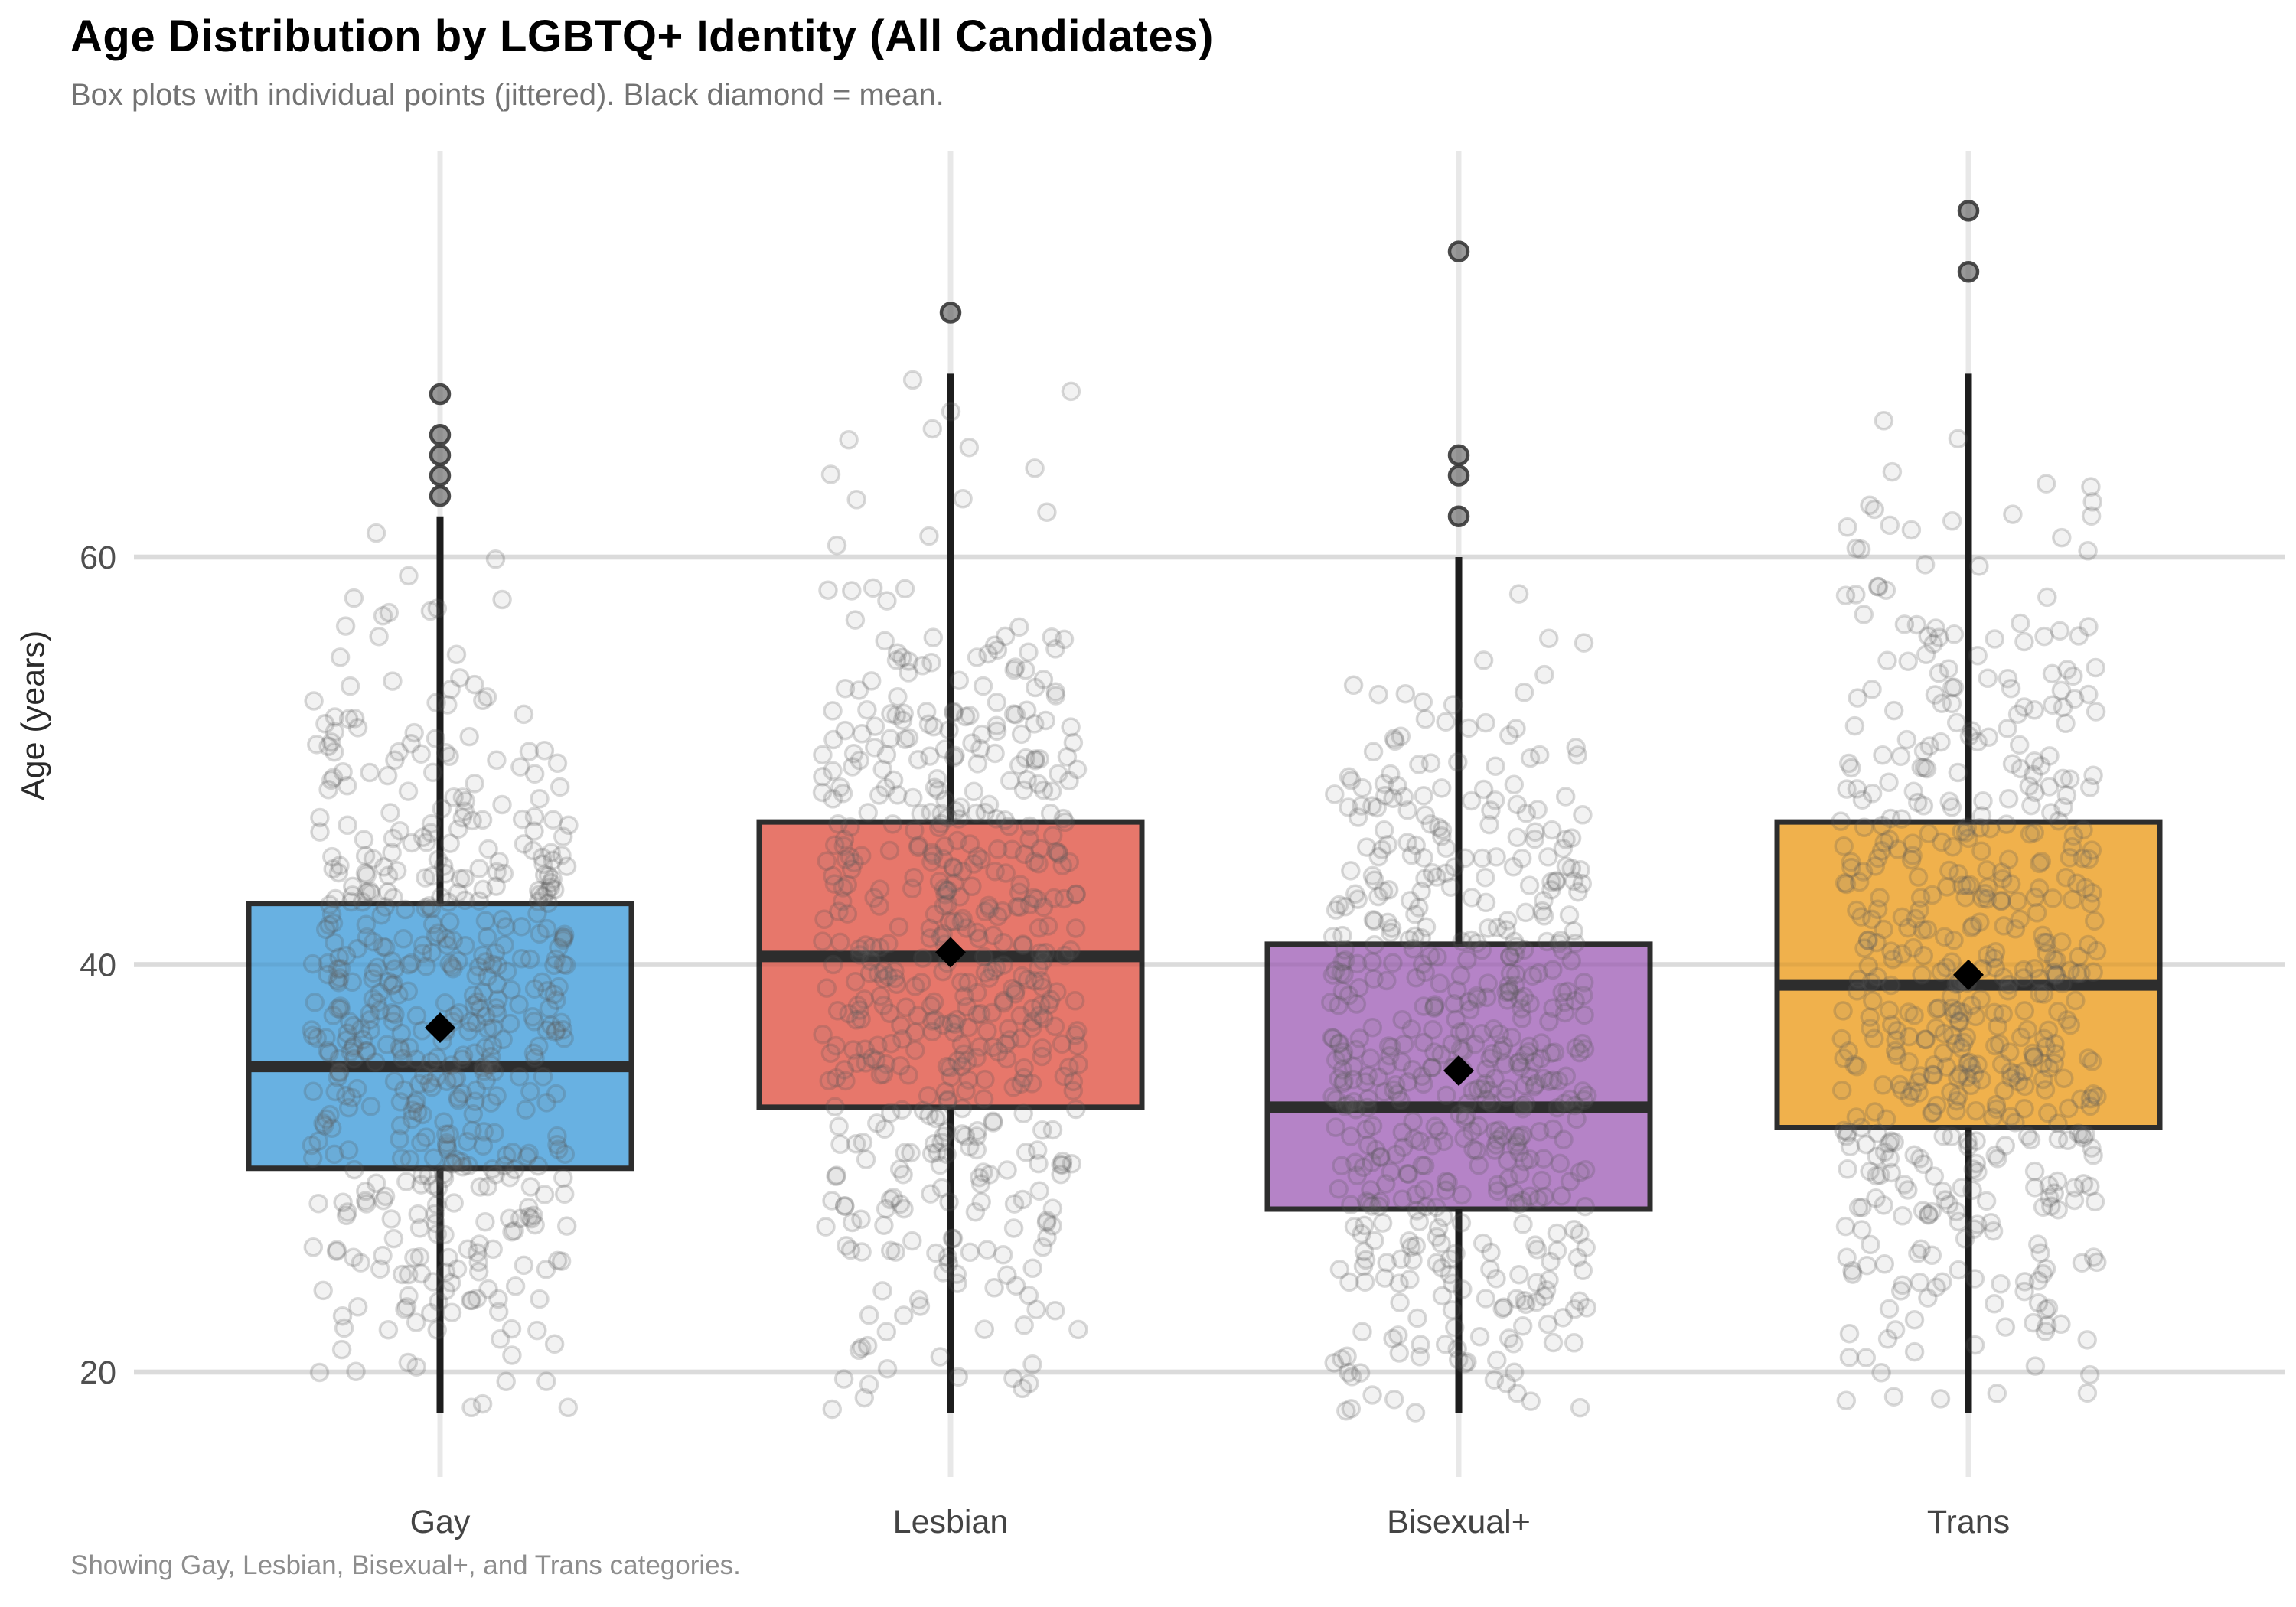 Image resolution: width=2296 pixels, height=1607 pixels. What do you see at coordinates (951, 1522) in the screenshot?
I see `x-category-label: Lesbian` at bounding box center [951, 1522].